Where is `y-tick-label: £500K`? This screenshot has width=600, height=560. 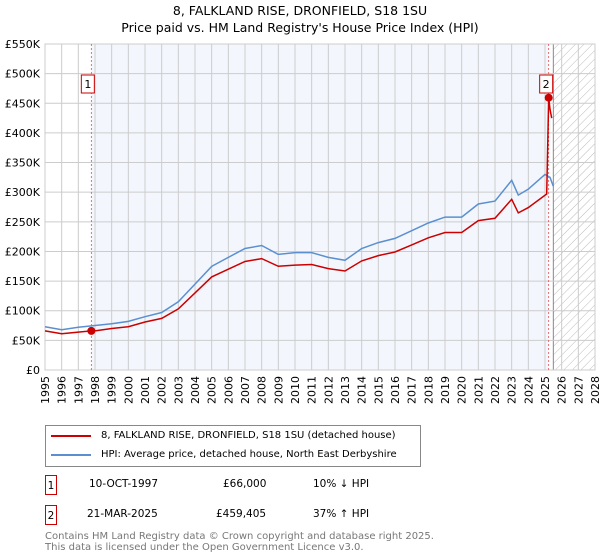 y-tick-label: £500K is located at coordinates (23, 74).